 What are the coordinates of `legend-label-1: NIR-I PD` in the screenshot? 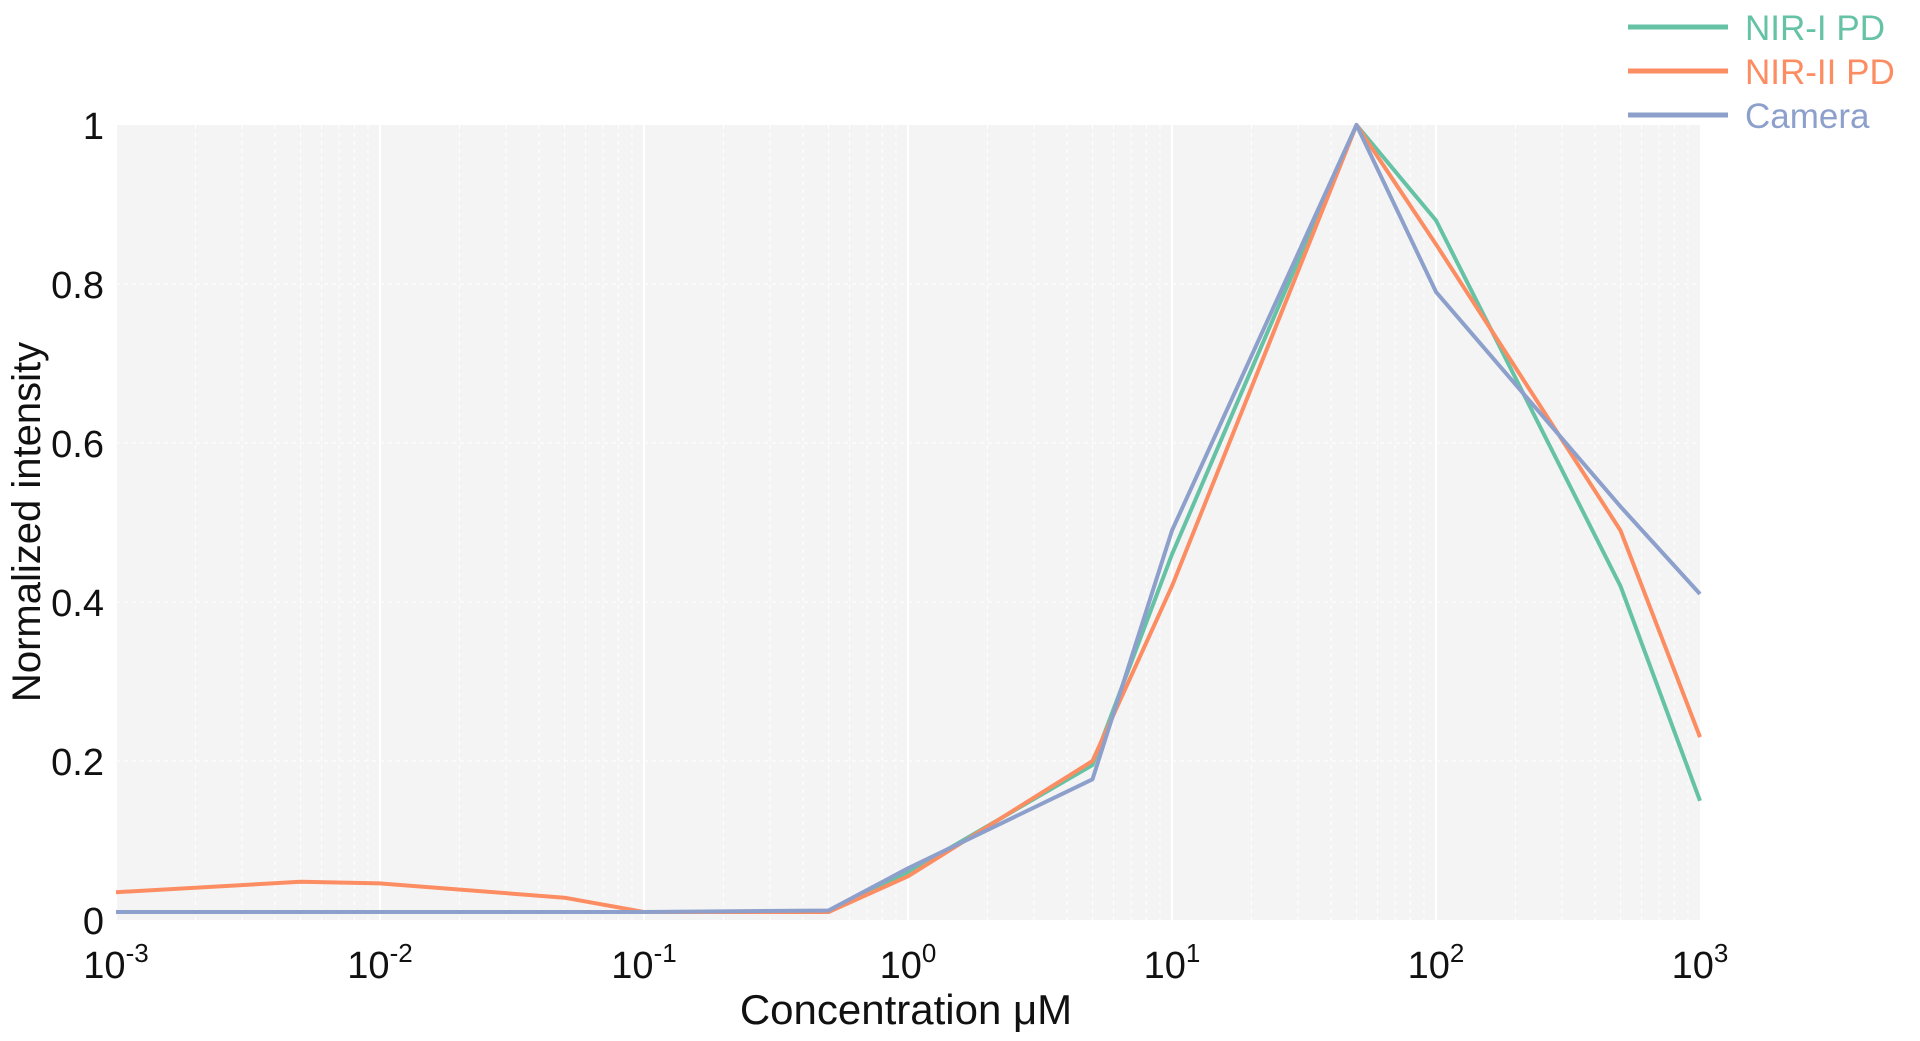 It's located at (1815, 28).